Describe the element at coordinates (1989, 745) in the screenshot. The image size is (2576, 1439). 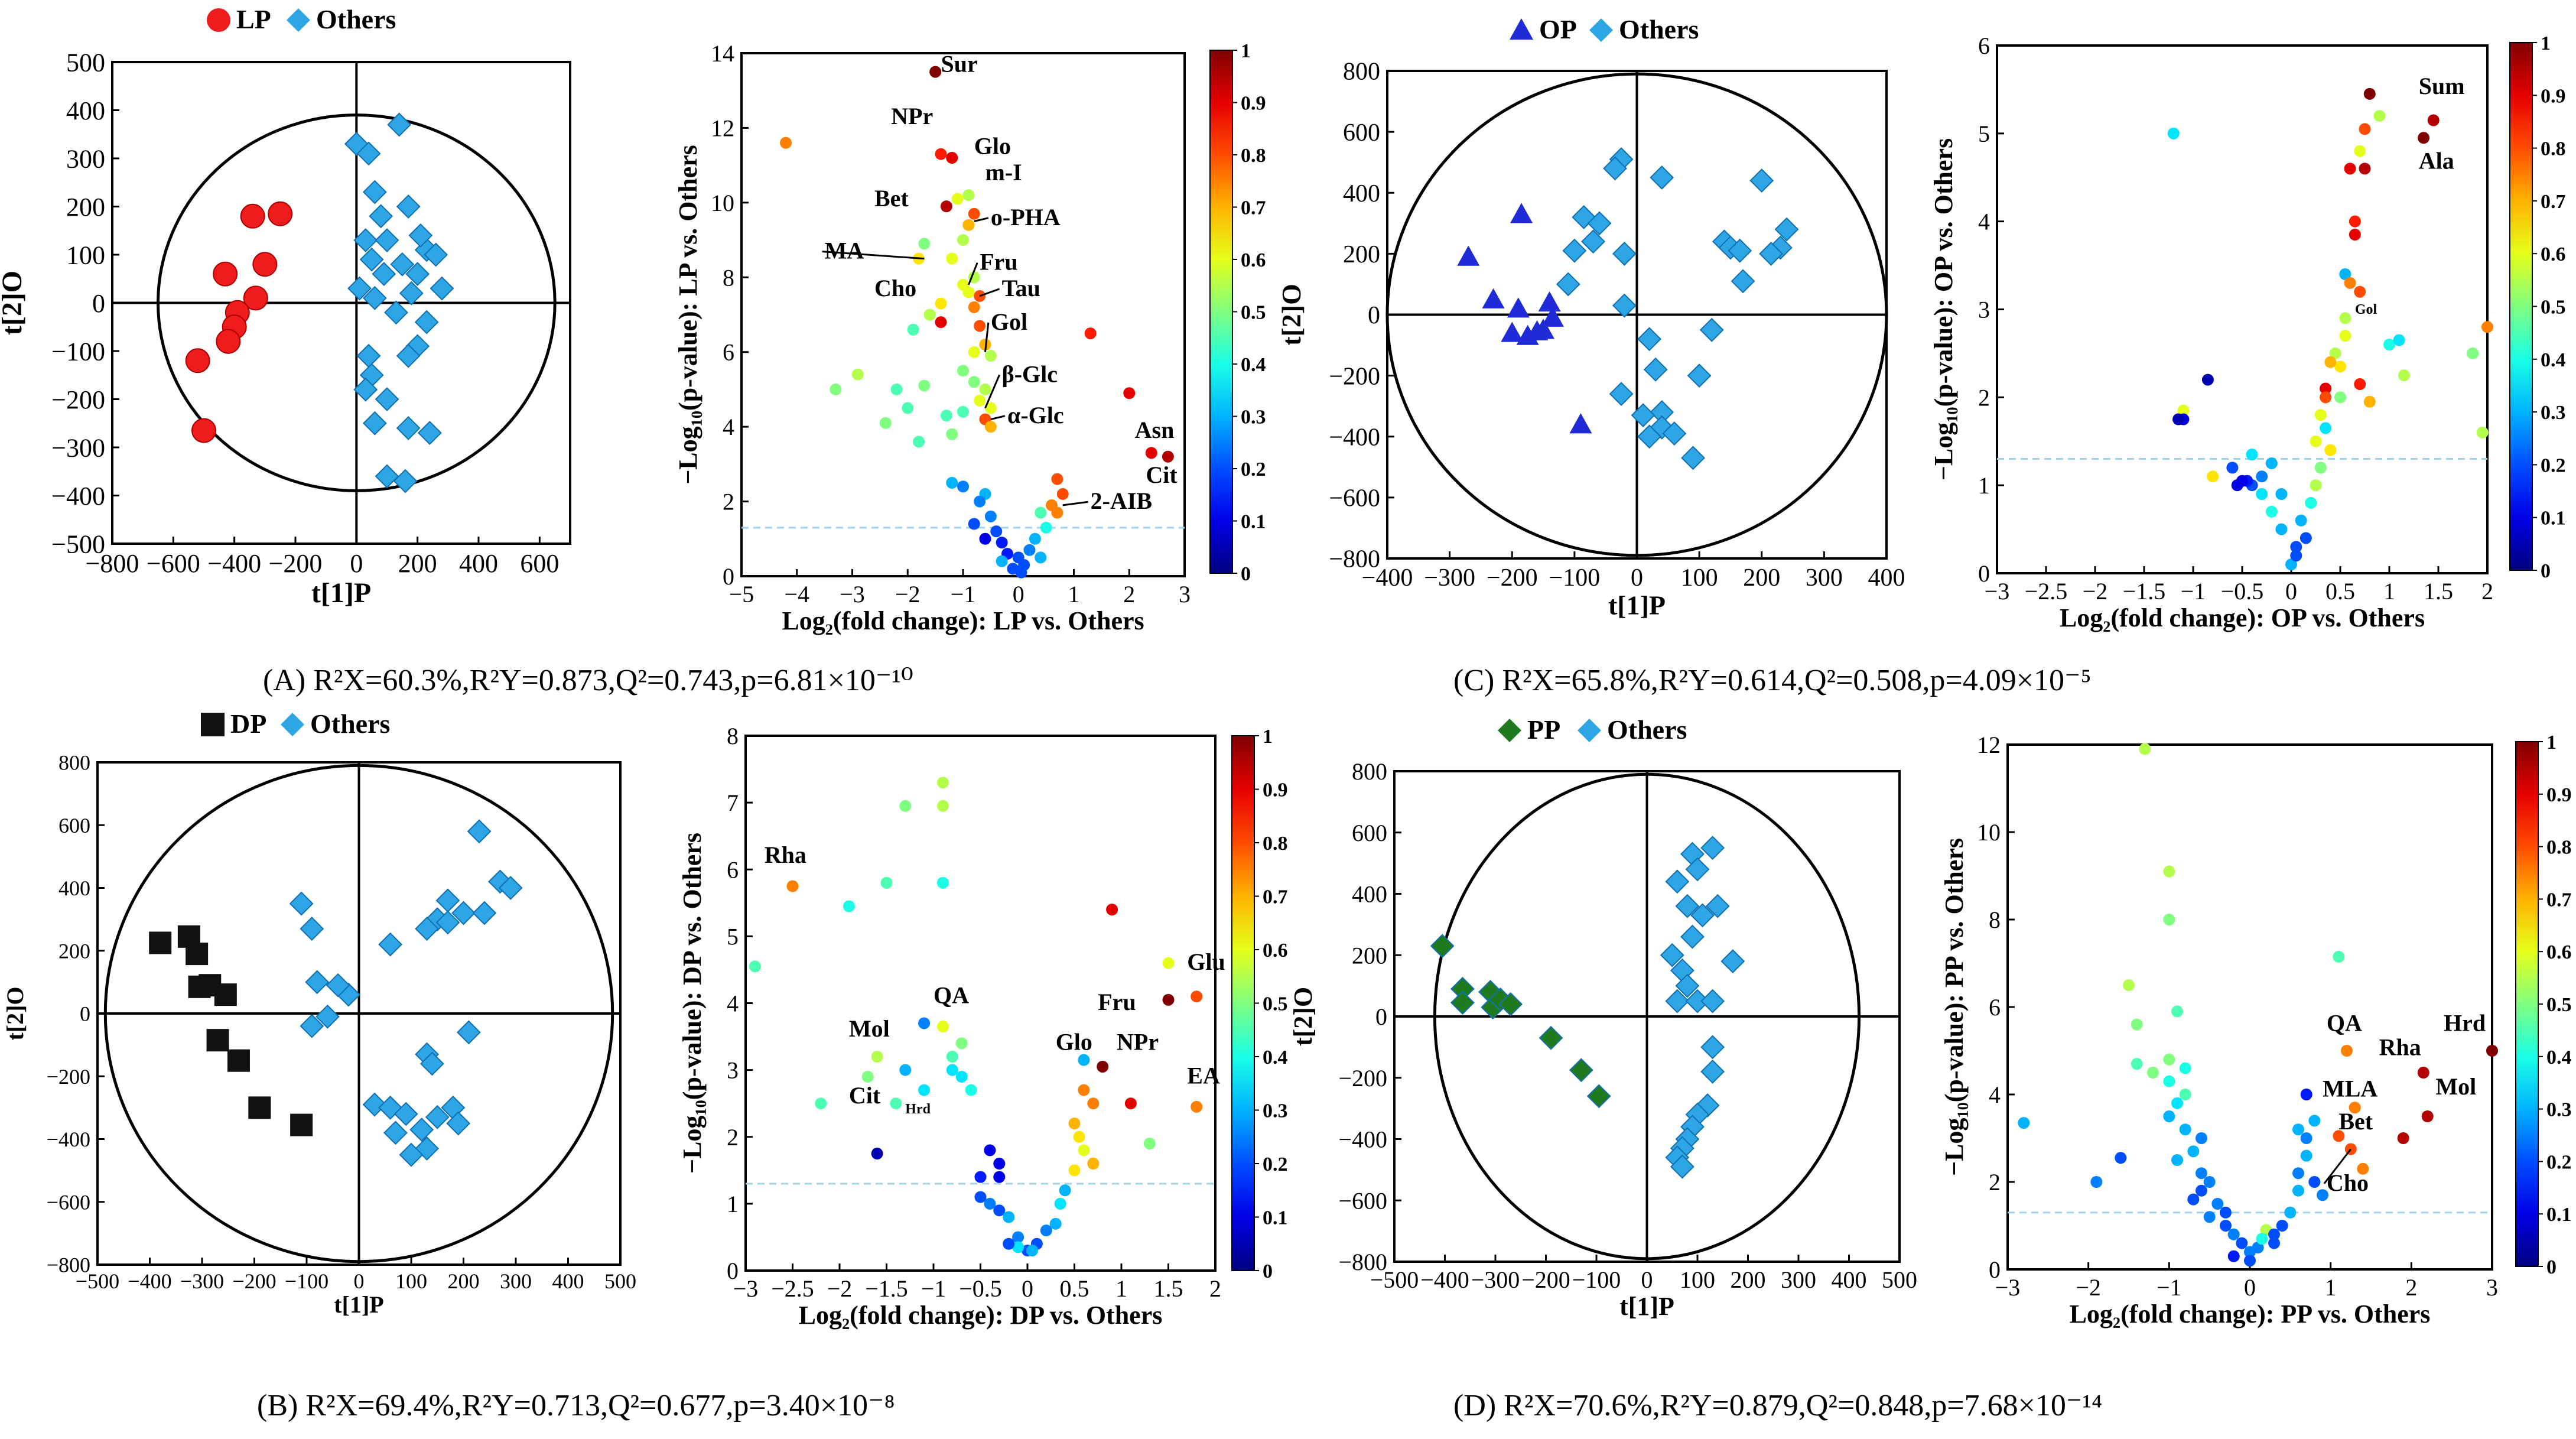
I see `y-tick-label: 12` at that location.